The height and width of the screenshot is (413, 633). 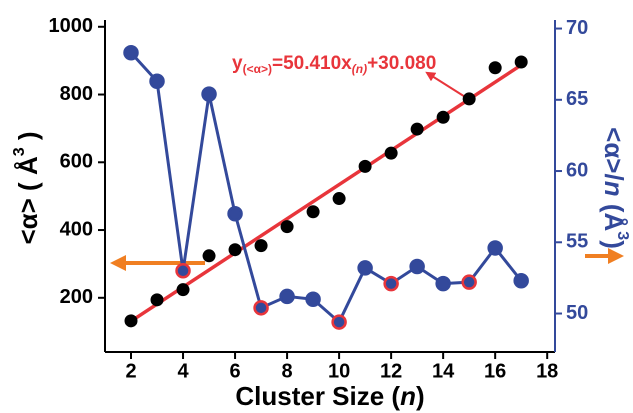 What do you see at coordinates (577, 28) in the screenshot?
I see `y2-tick-label: 70` at bounding box center [577, 28].